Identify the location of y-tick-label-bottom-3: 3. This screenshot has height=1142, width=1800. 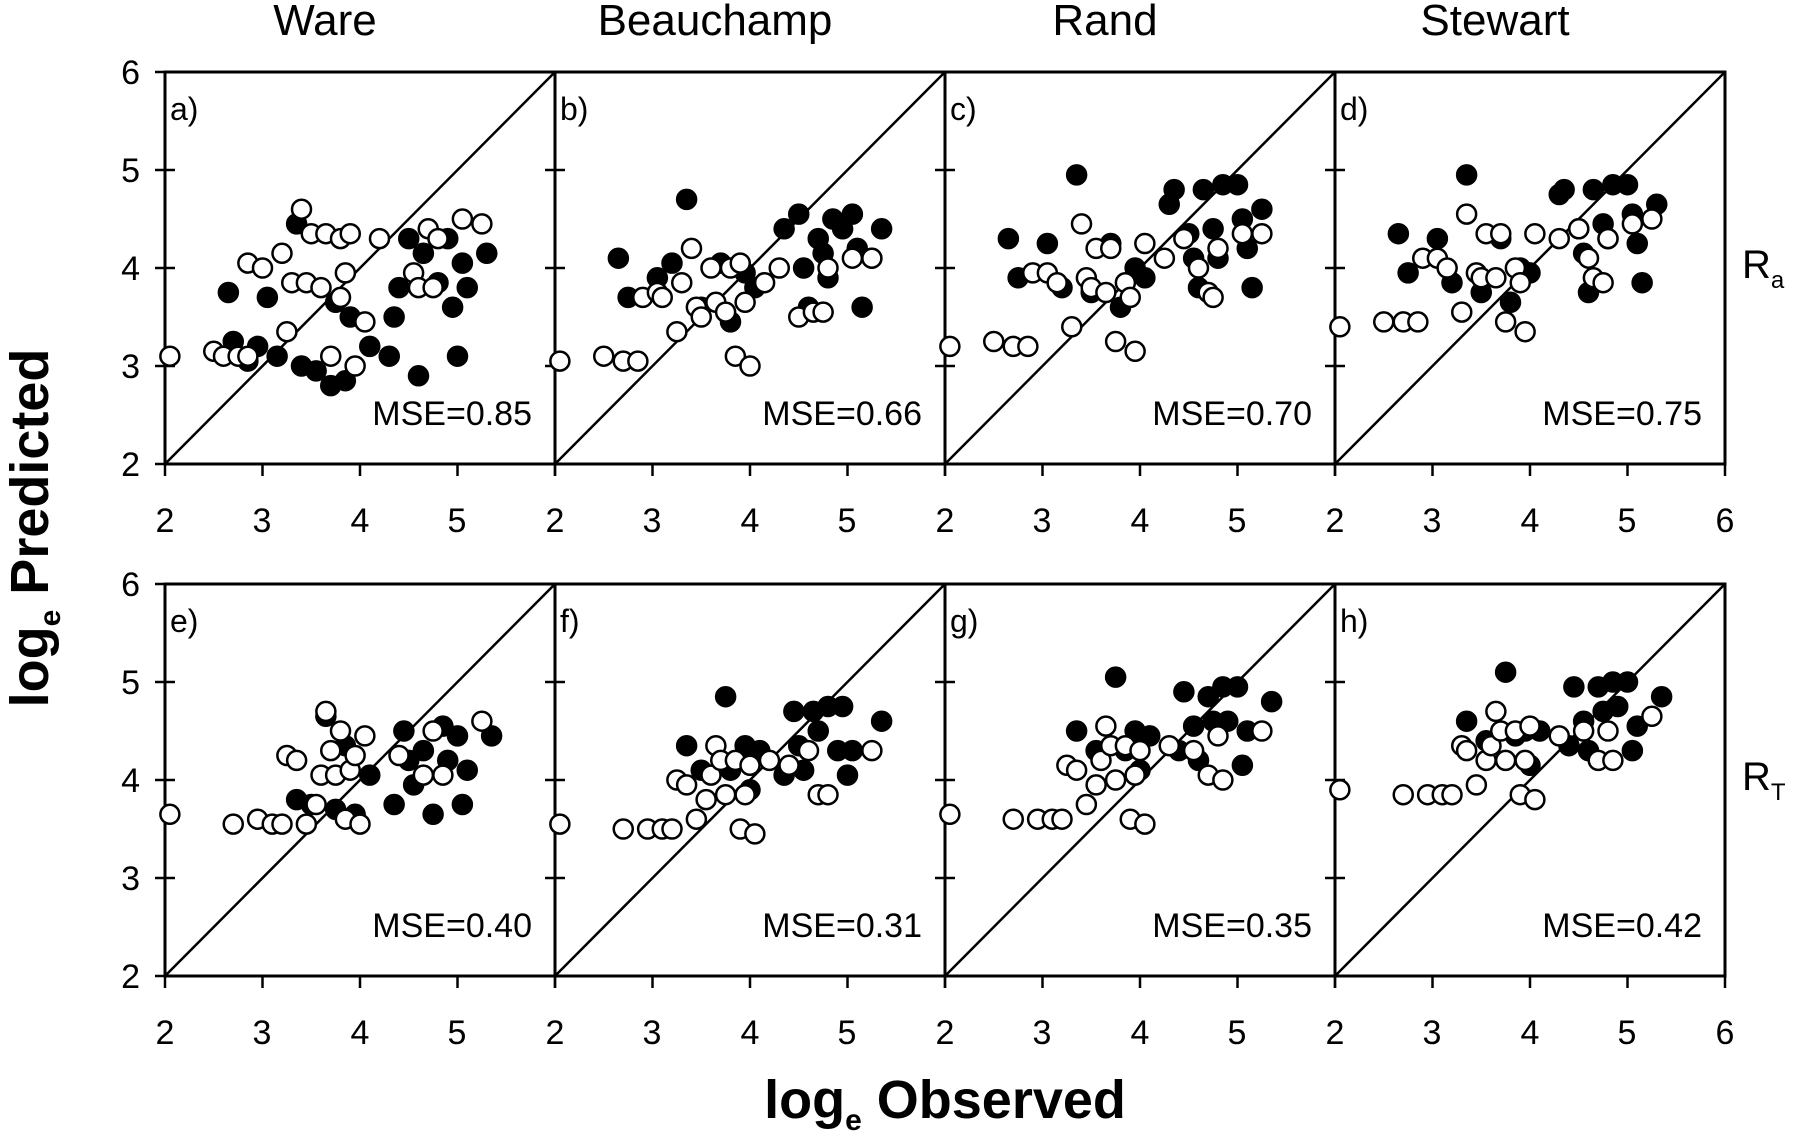
(130, 879).